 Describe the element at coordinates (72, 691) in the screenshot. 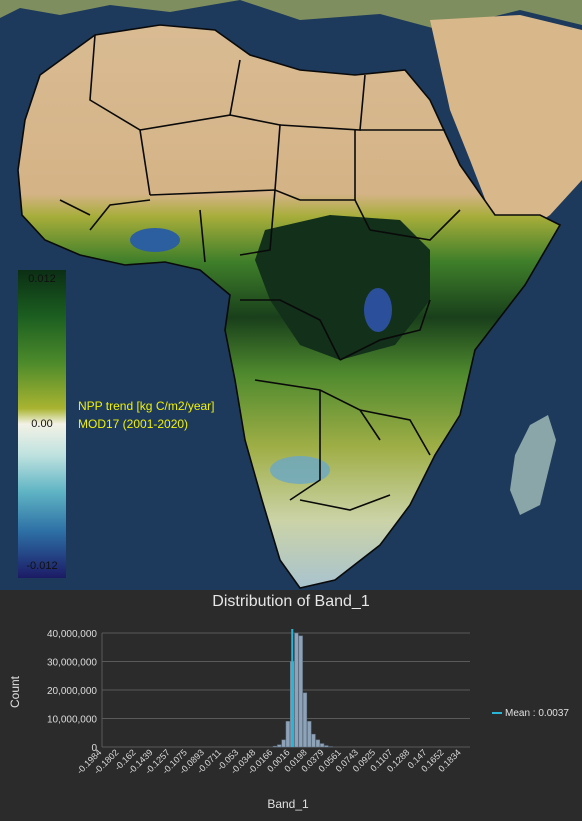

I see `y-tick-label: 20,000,000` at that location.